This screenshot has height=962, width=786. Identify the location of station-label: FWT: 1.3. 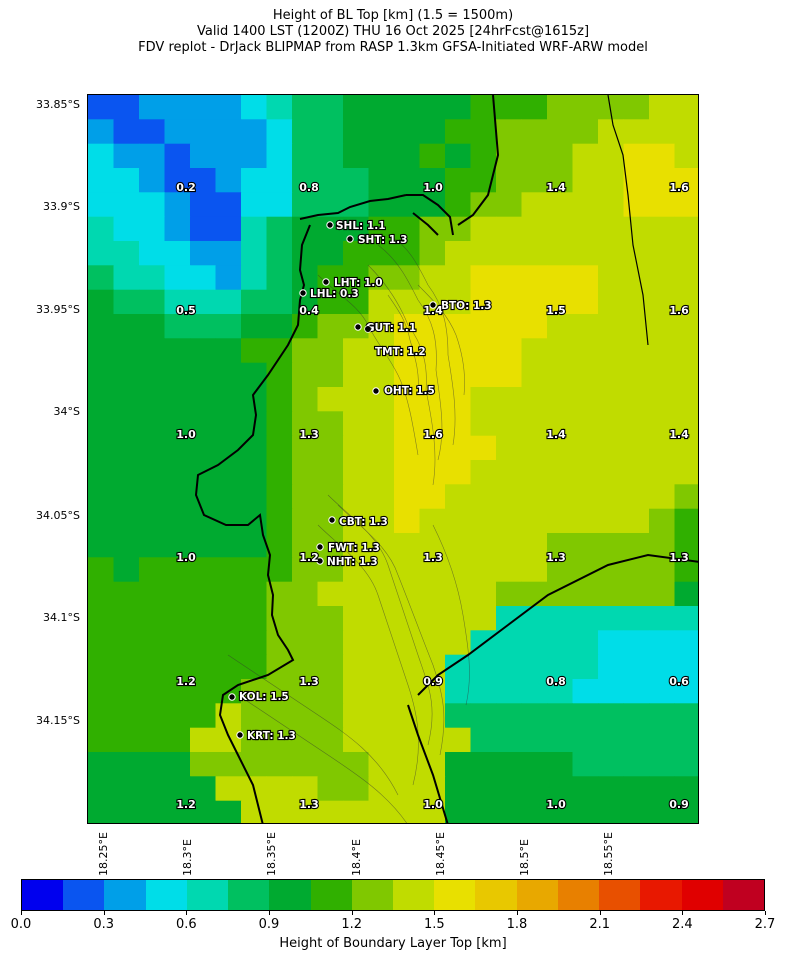
(354, 548).